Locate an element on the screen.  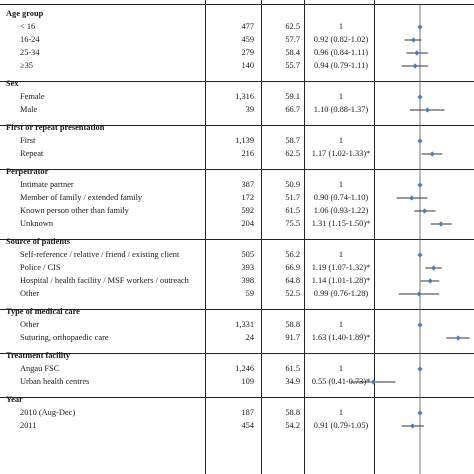
count-cell: 1,246 is located at coordinates (244, 368).